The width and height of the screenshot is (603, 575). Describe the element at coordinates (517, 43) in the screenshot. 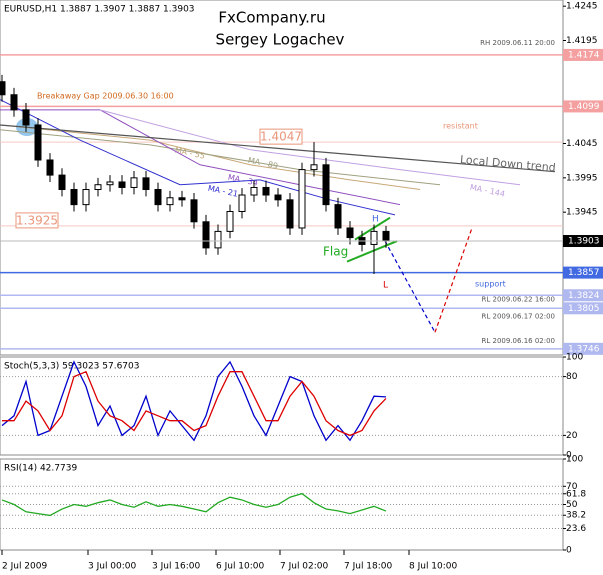

I see `level-note: RH 2009.06.11 20:00` at that location.